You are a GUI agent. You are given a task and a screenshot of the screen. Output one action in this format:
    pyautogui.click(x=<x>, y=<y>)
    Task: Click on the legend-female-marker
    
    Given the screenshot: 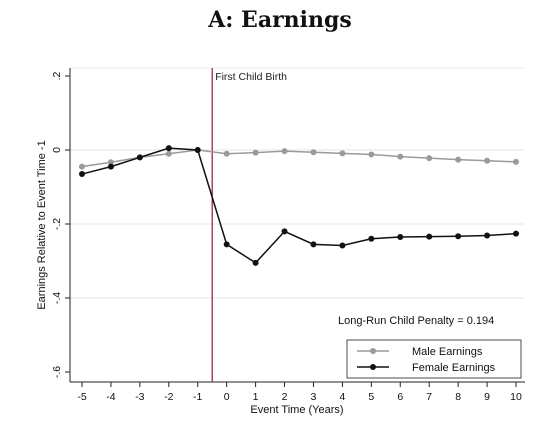 What is the action you would take?
    pyautogui.click(x=373, y=367)
    